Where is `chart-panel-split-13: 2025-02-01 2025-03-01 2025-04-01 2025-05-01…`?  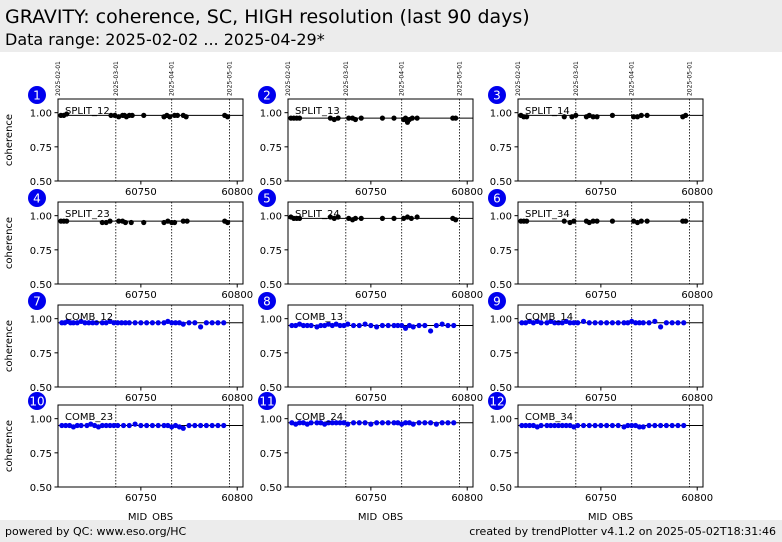
chart-panel-split-13: 2025-02-01 2025-03-01 2025-04-01 2025-05-01… is located at coordinates (370, 129).